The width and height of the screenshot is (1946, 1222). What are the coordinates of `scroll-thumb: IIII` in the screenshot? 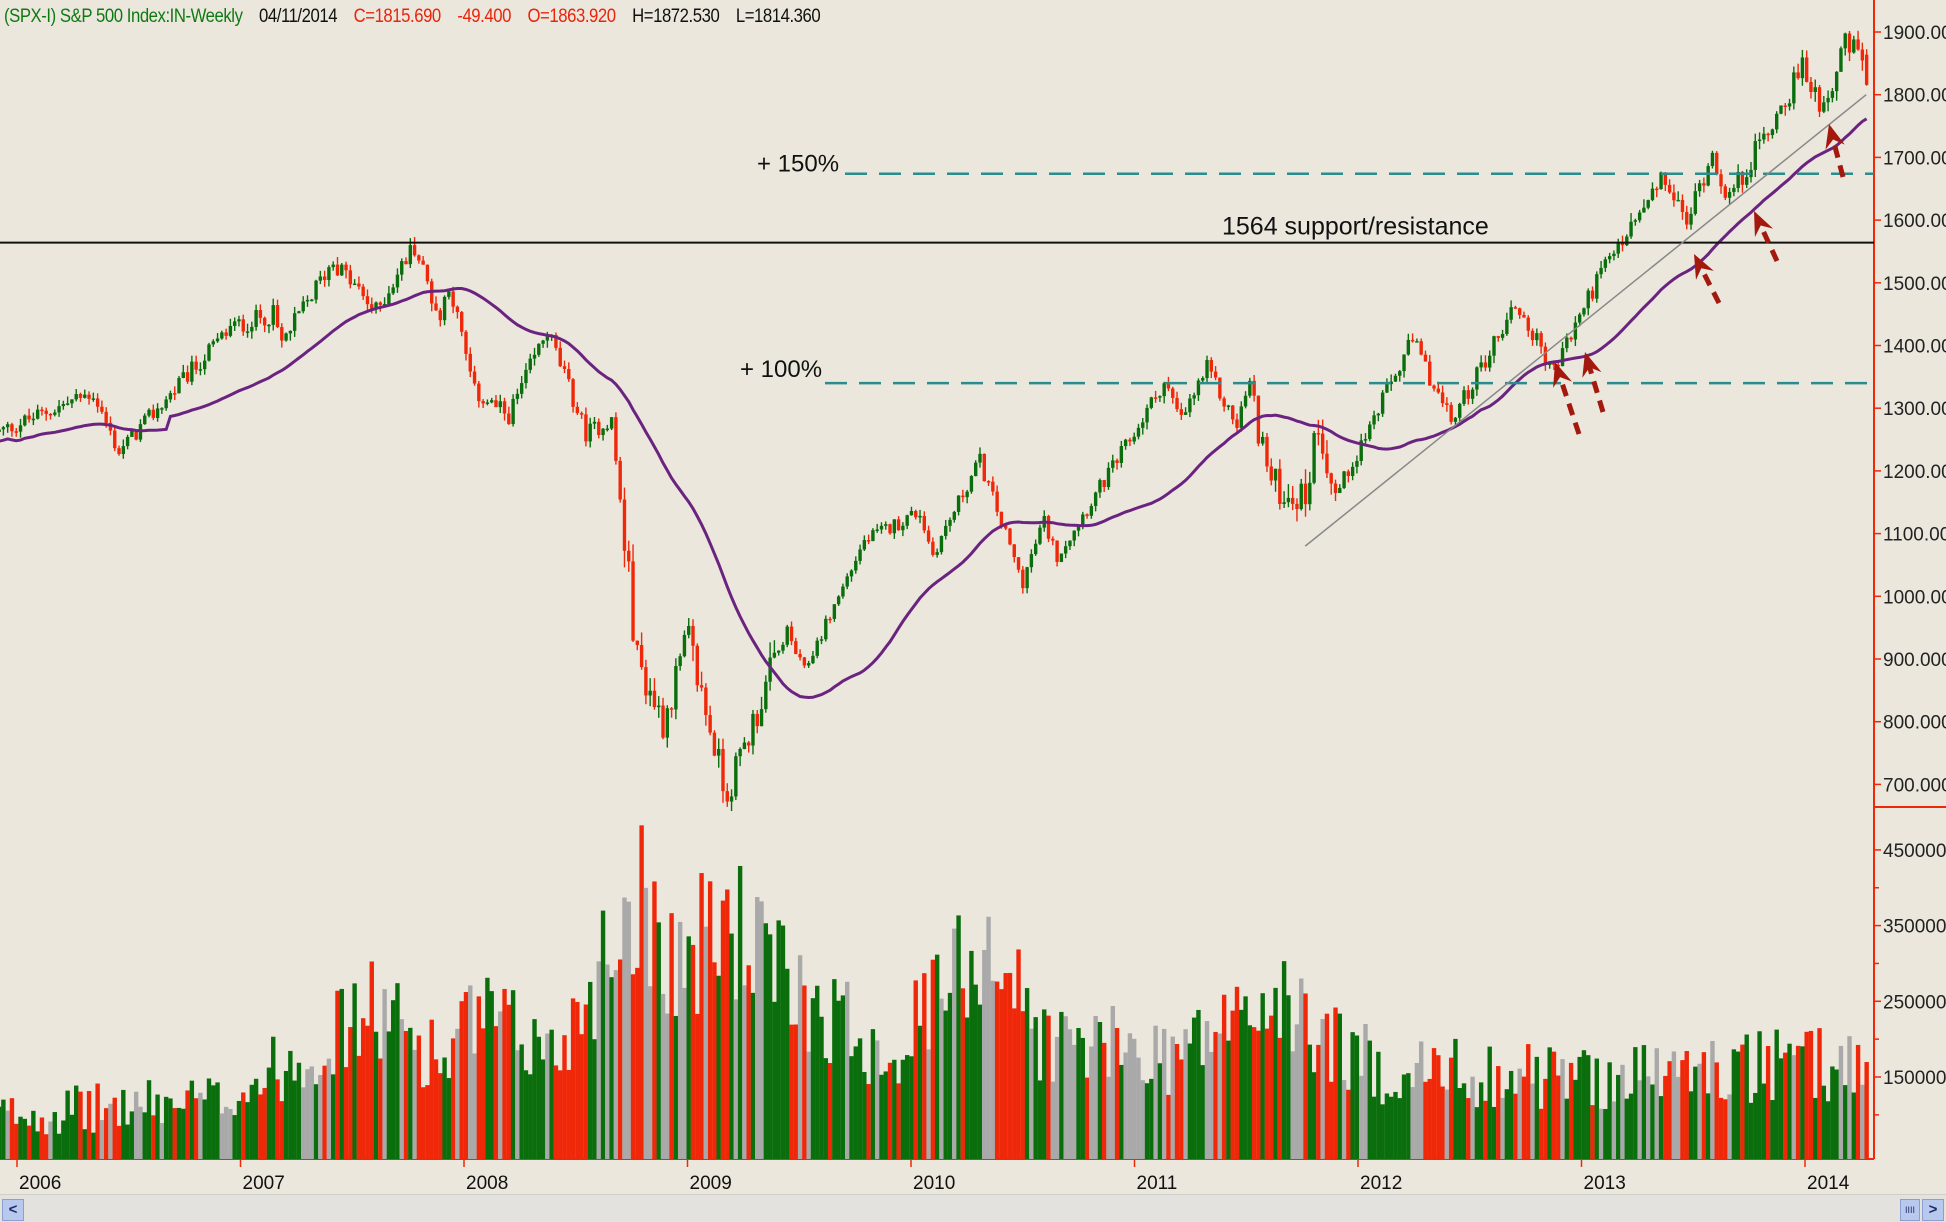 It's located at (1910, 1210).